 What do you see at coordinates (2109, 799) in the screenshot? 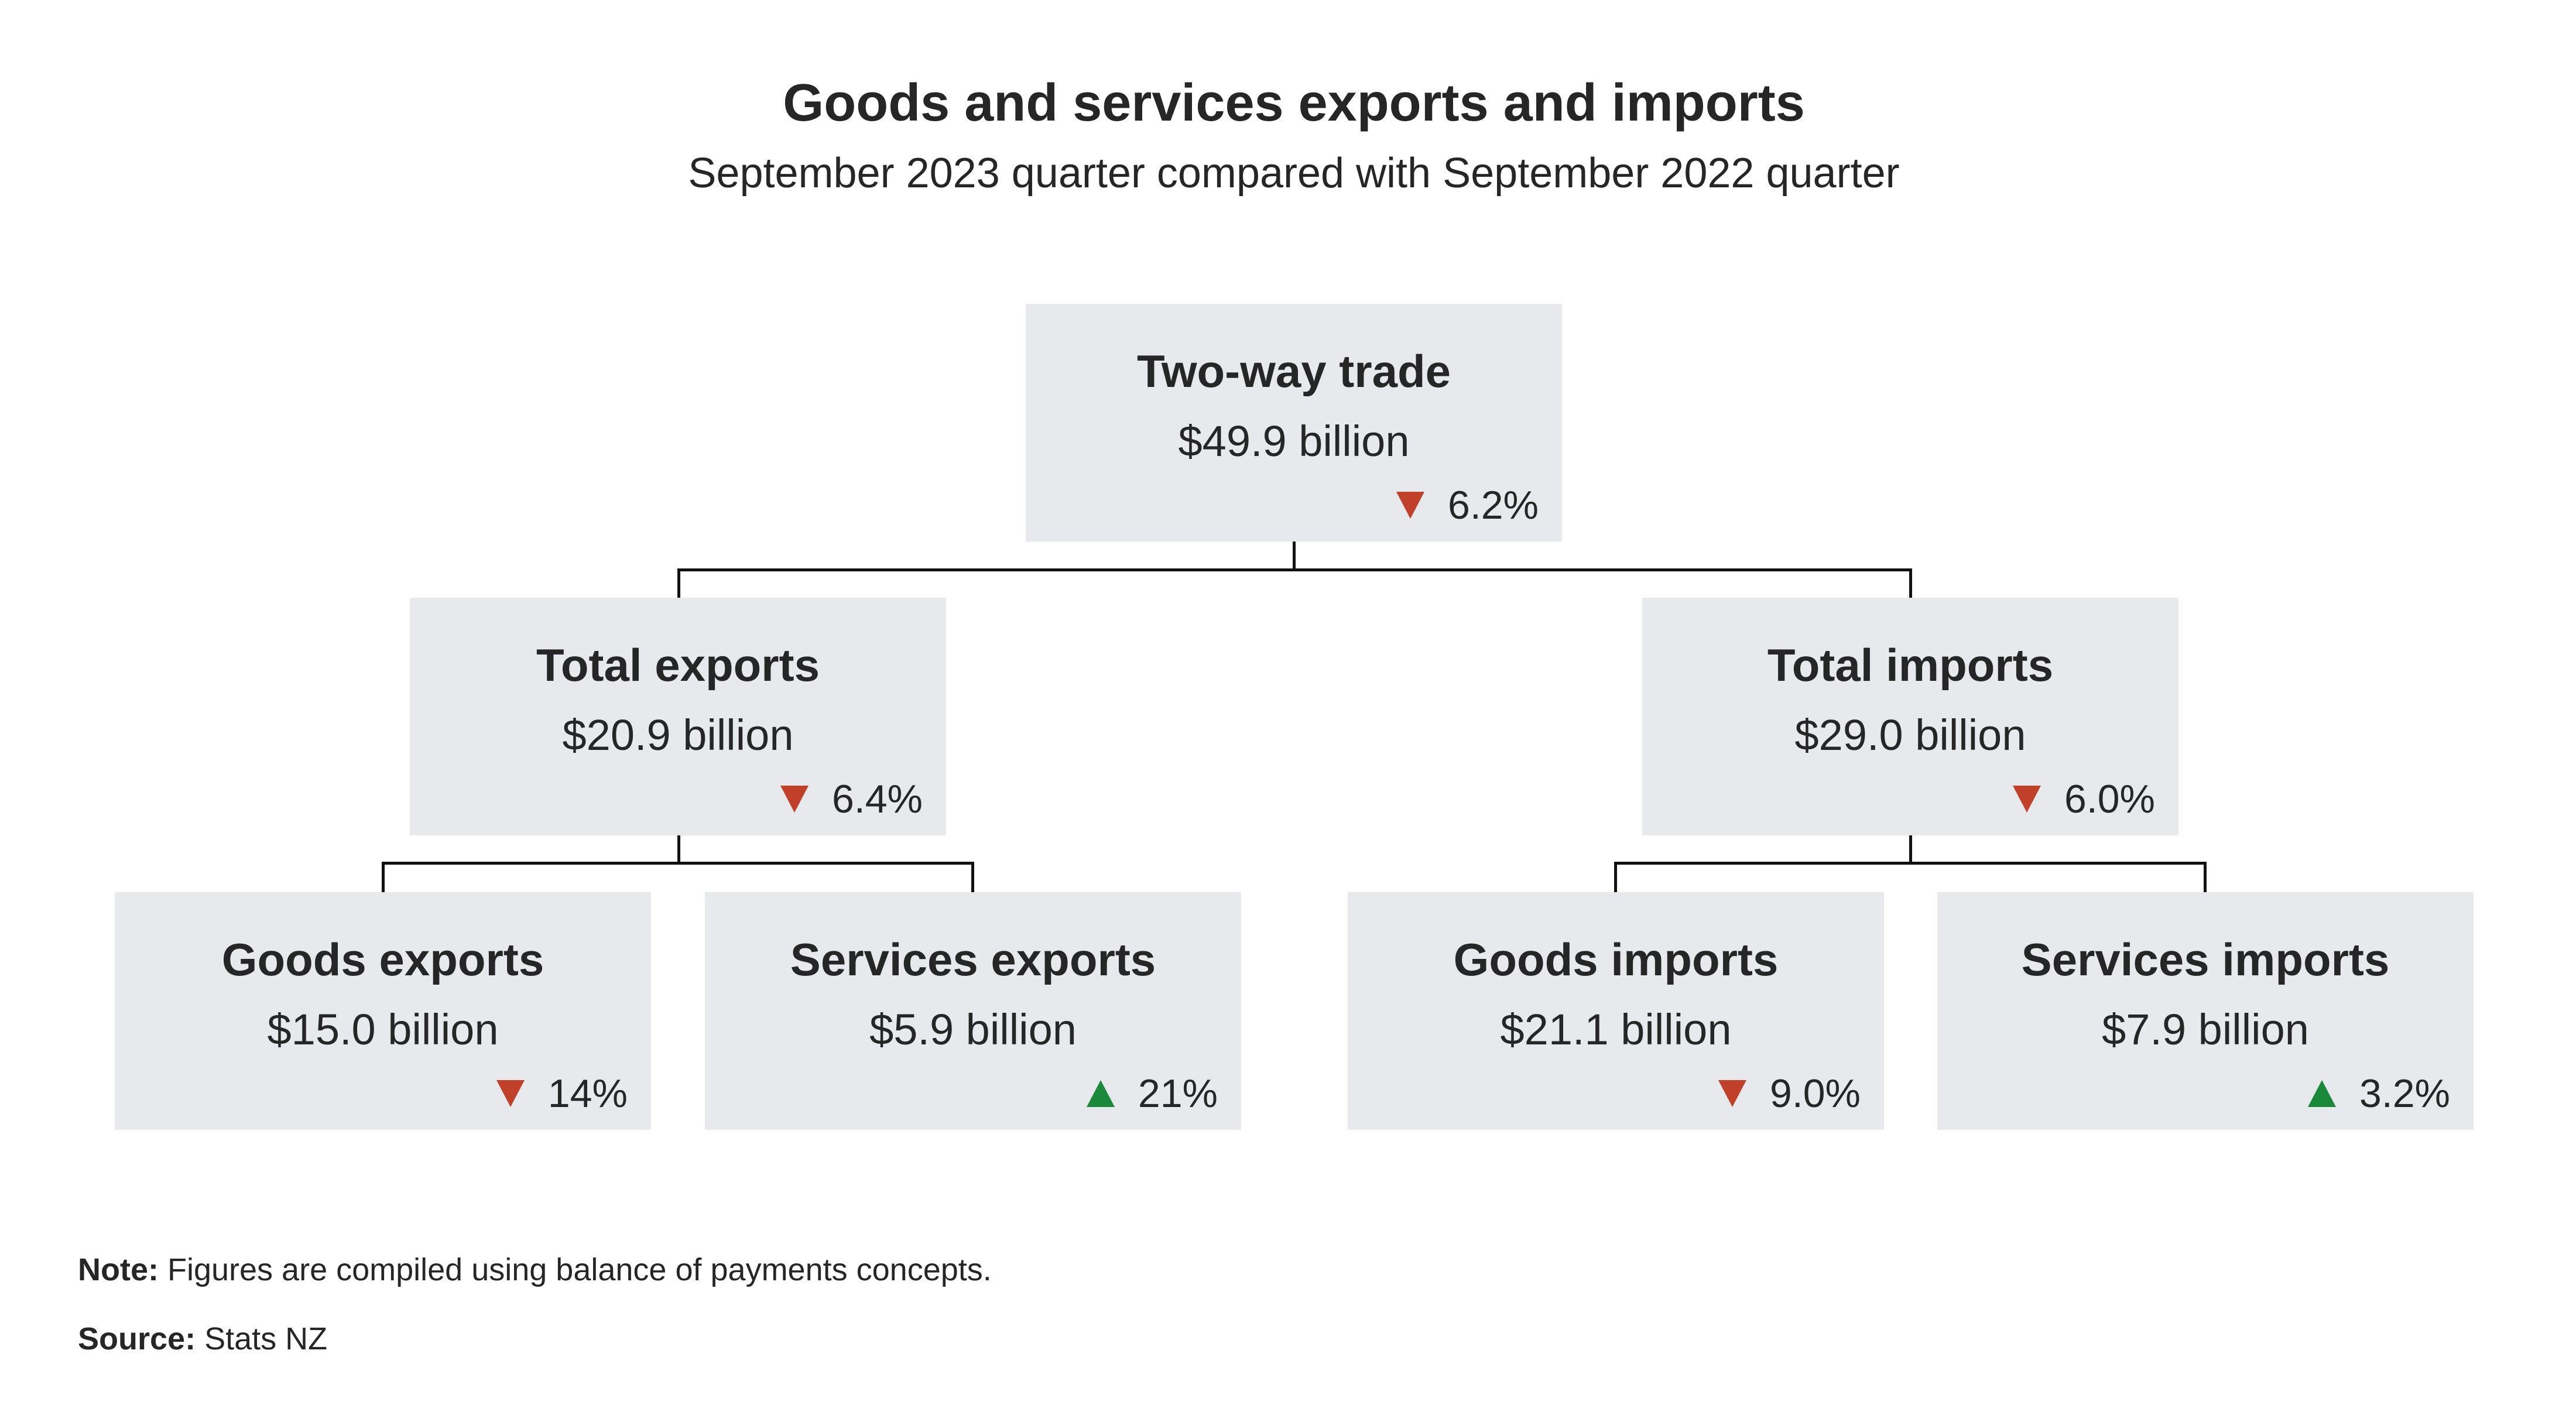
I see `change-value: 6.0%` at bounding box center [2109, 799].